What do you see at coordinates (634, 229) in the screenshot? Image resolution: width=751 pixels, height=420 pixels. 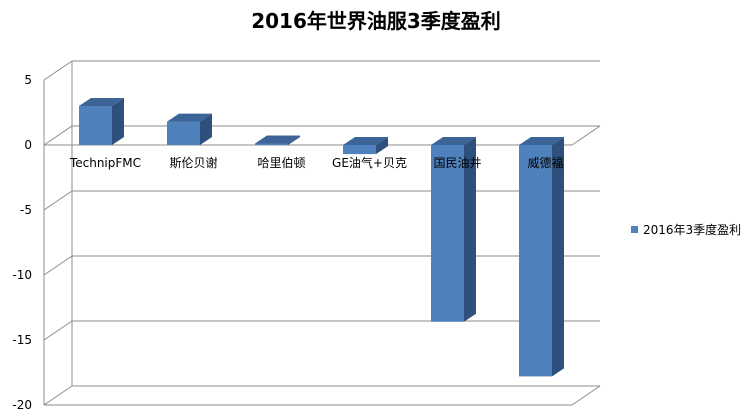 I see `legend-swatch` at bounding box center [634, 229].